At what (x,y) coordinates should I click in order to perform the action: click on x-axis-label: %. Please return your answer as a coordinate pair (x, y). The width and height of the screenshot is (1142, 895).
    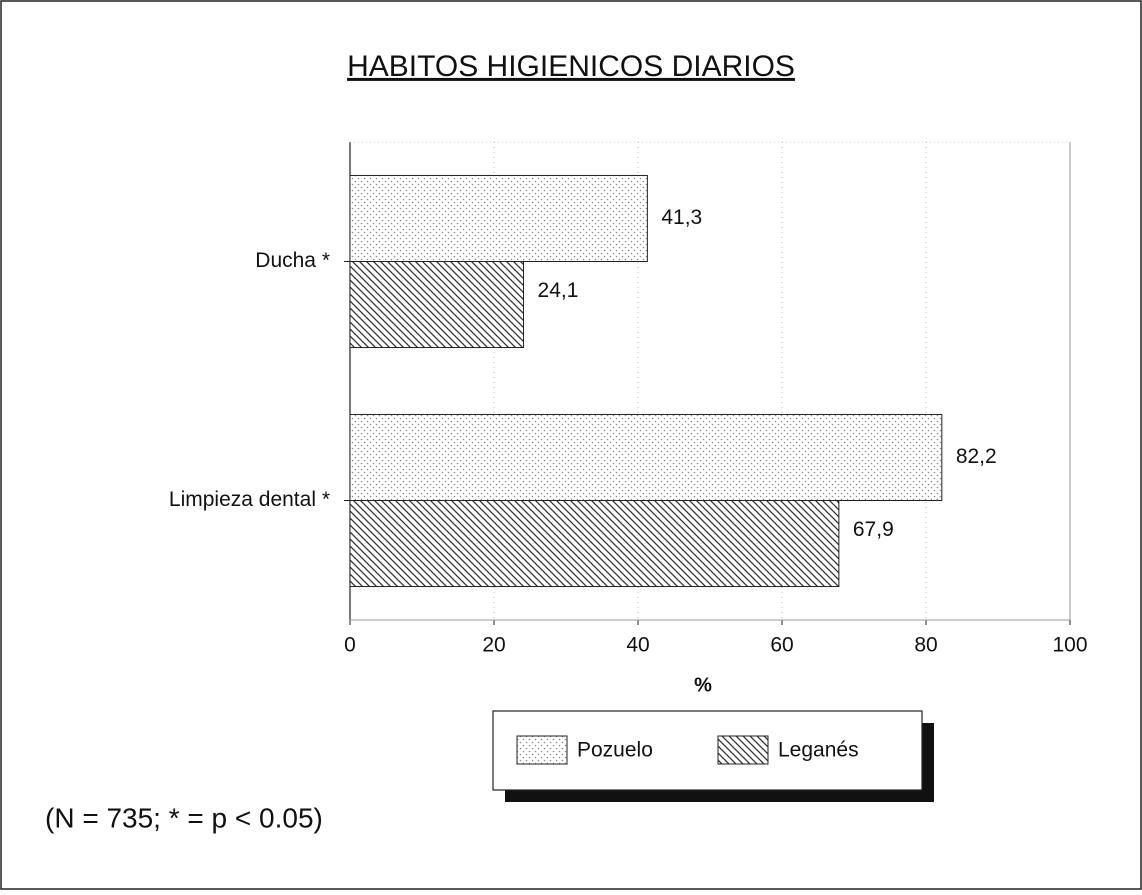
    Looking at the image, I should click on (703, 685).